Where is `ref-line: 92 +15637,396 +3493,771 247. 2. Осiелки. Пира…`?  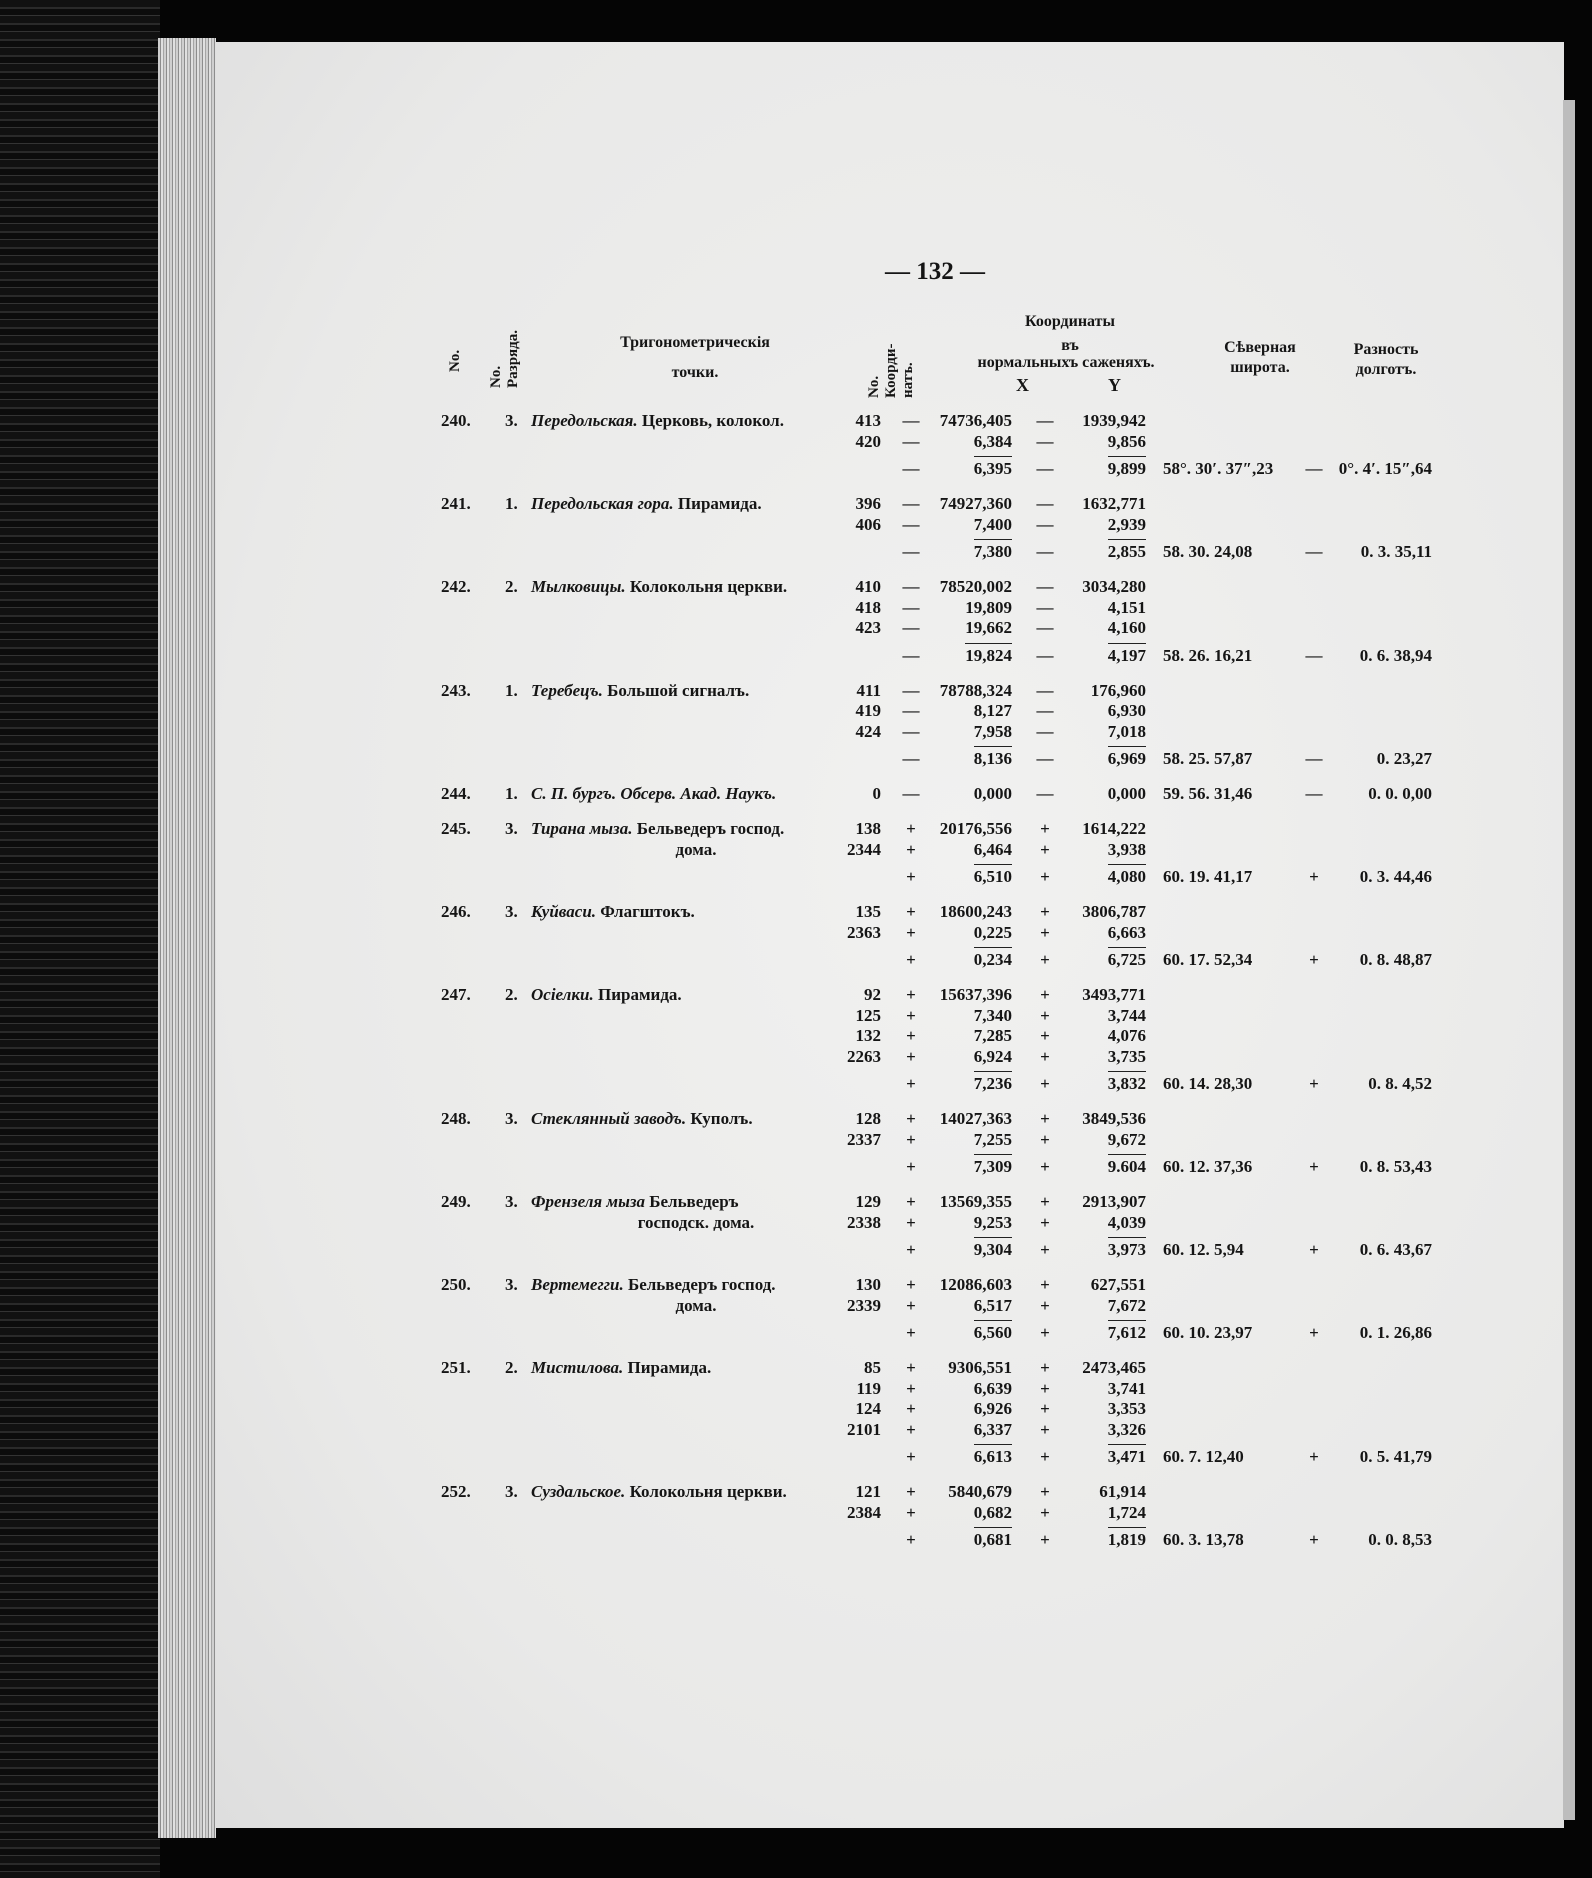 ref-line: 92 +15637,396 +3493,771 247. 2. Осiелки. Пира… is located at coordinates (796, 995).